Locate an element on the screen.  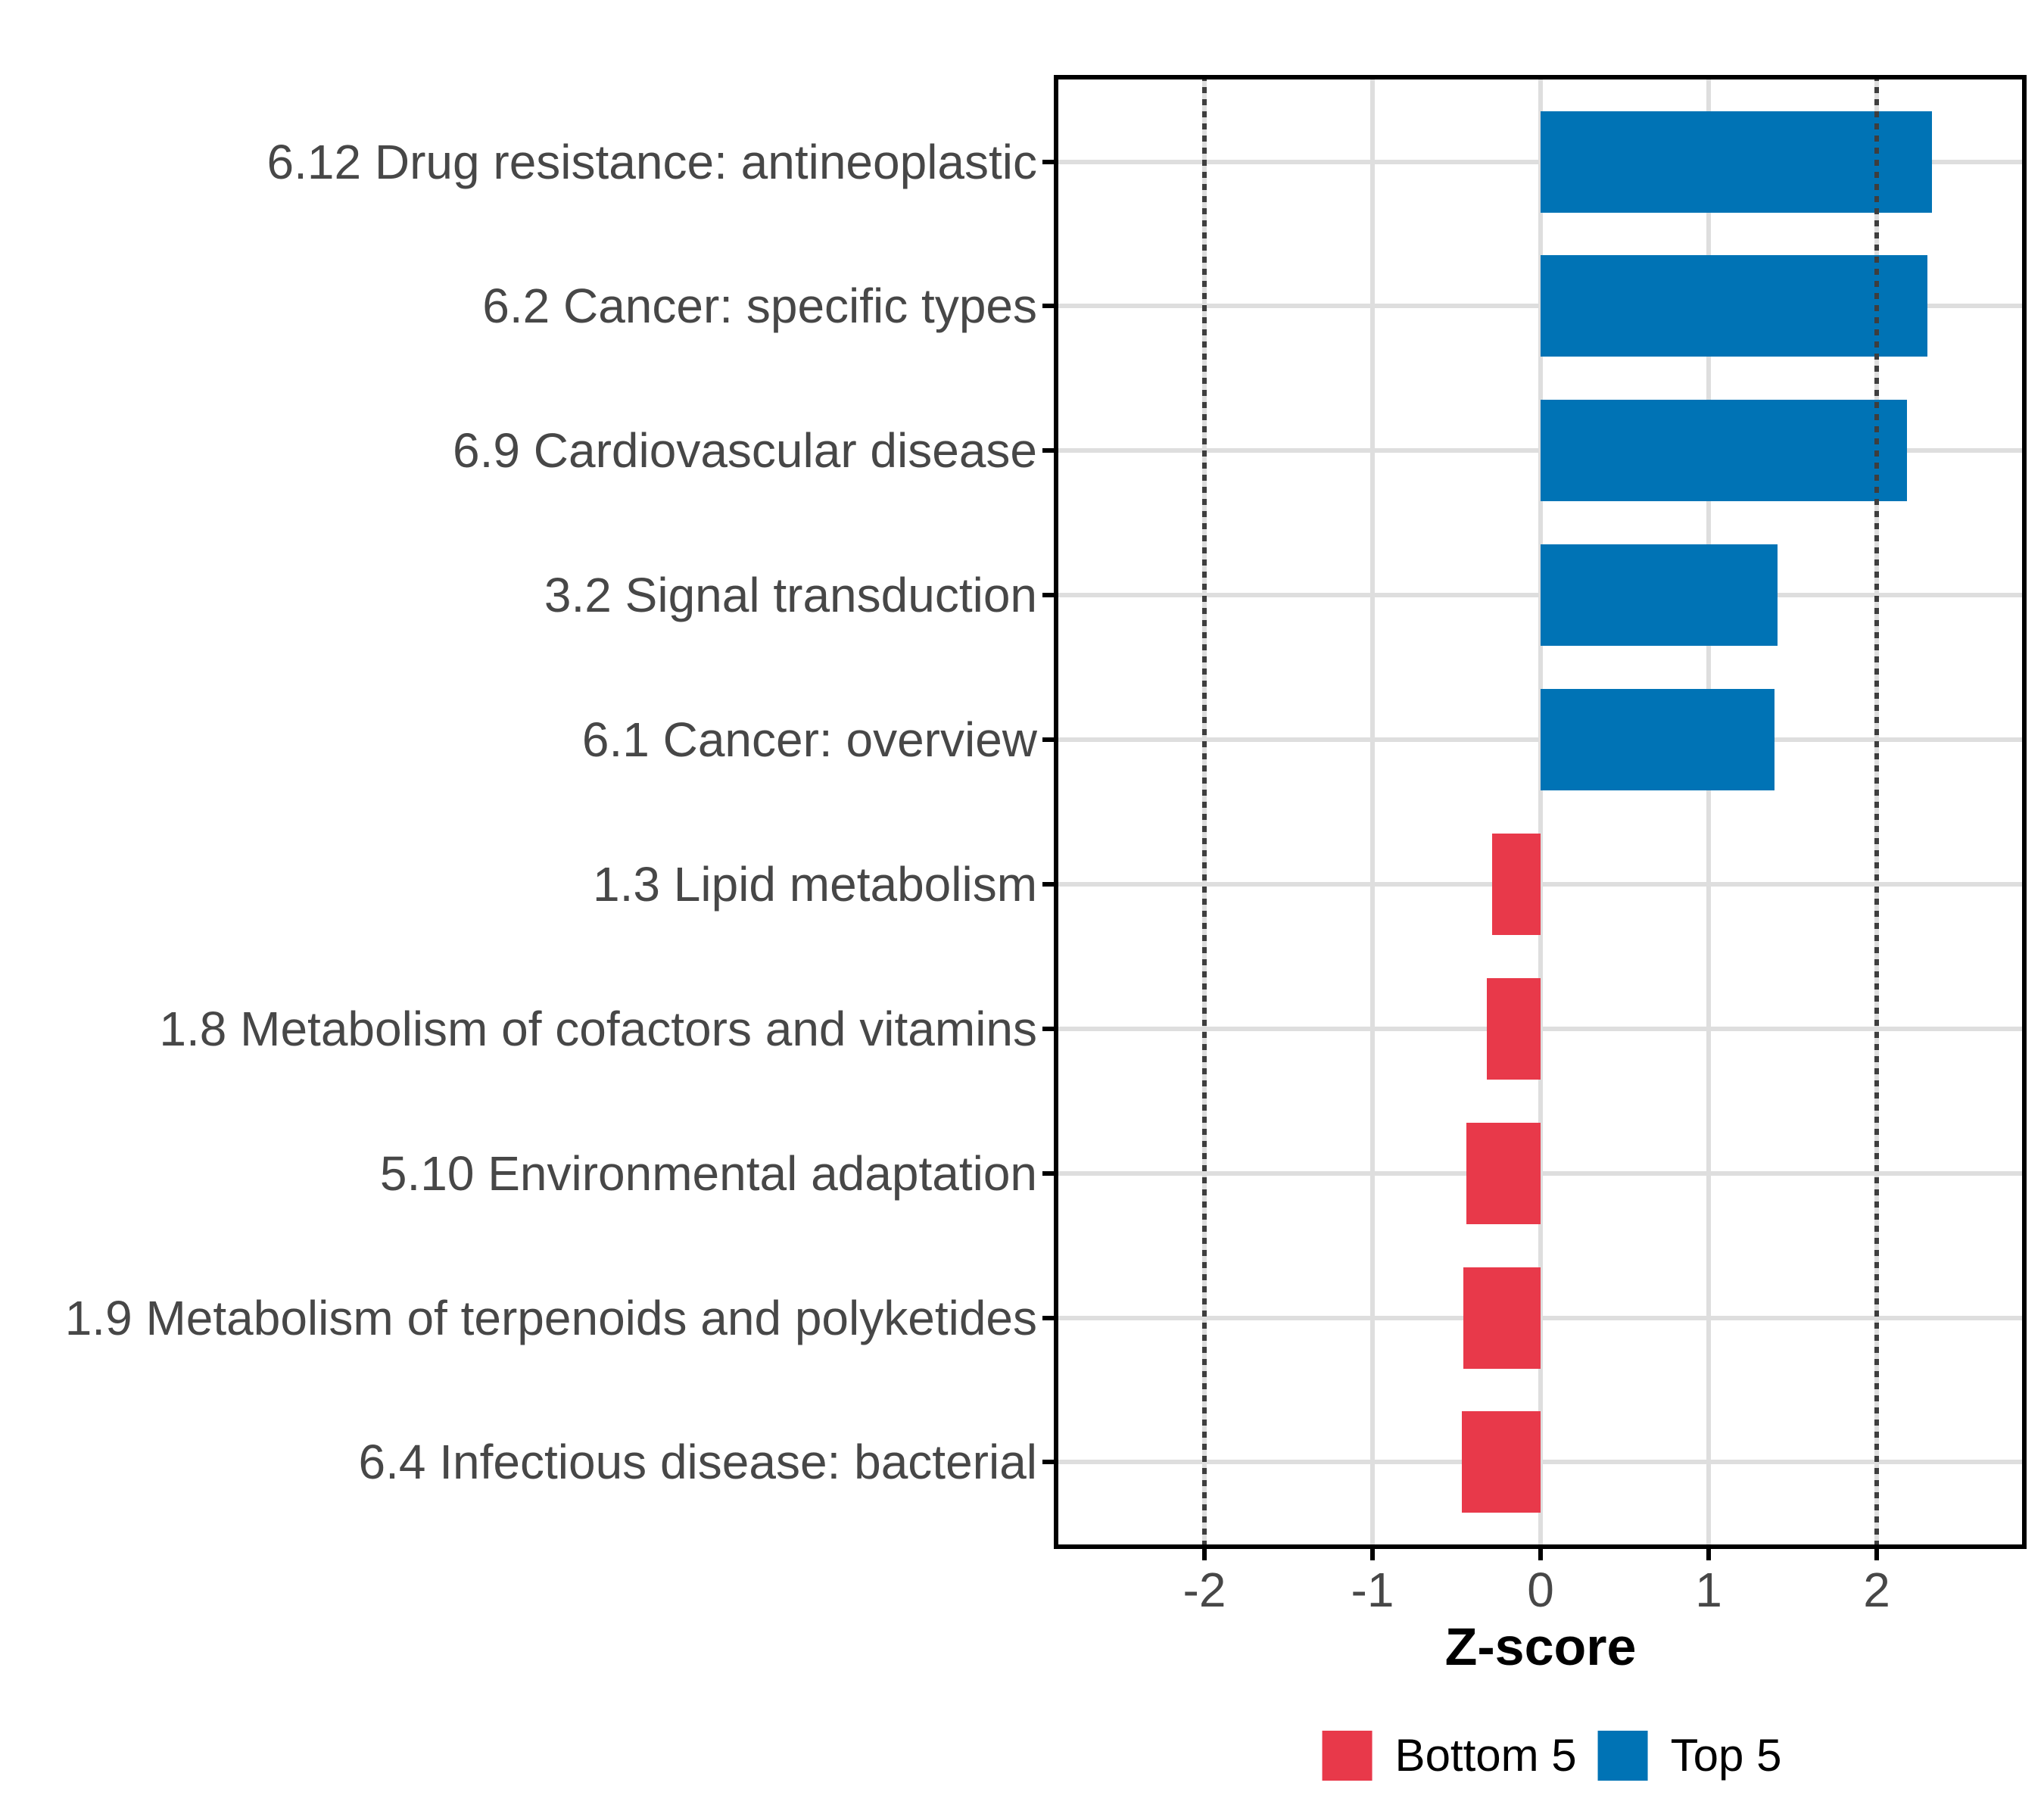
legend-label: Top 5 is located at coordinates (1726, 1755).